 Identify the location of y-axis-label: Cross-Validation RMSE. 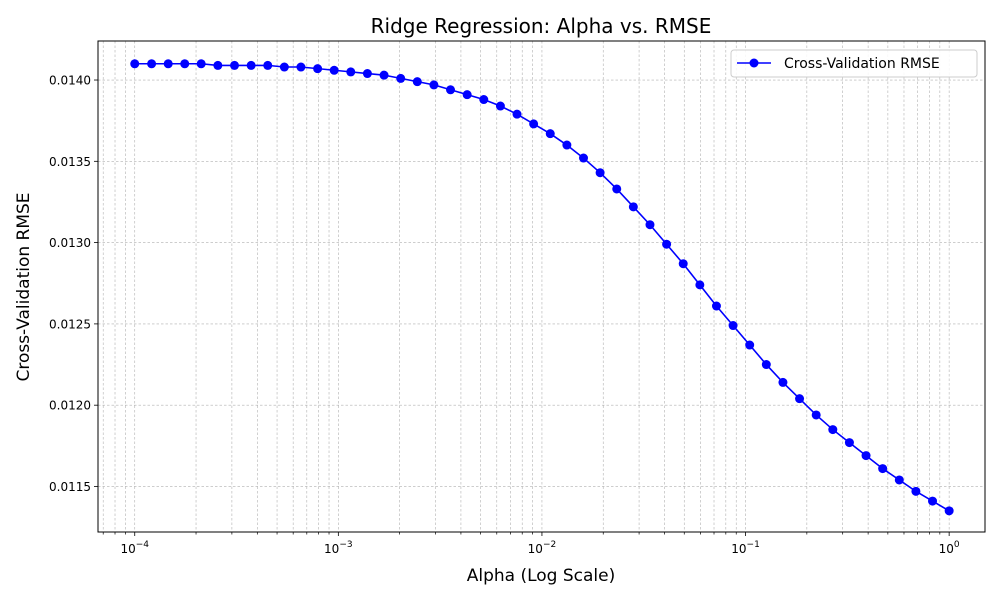
(24, 286).